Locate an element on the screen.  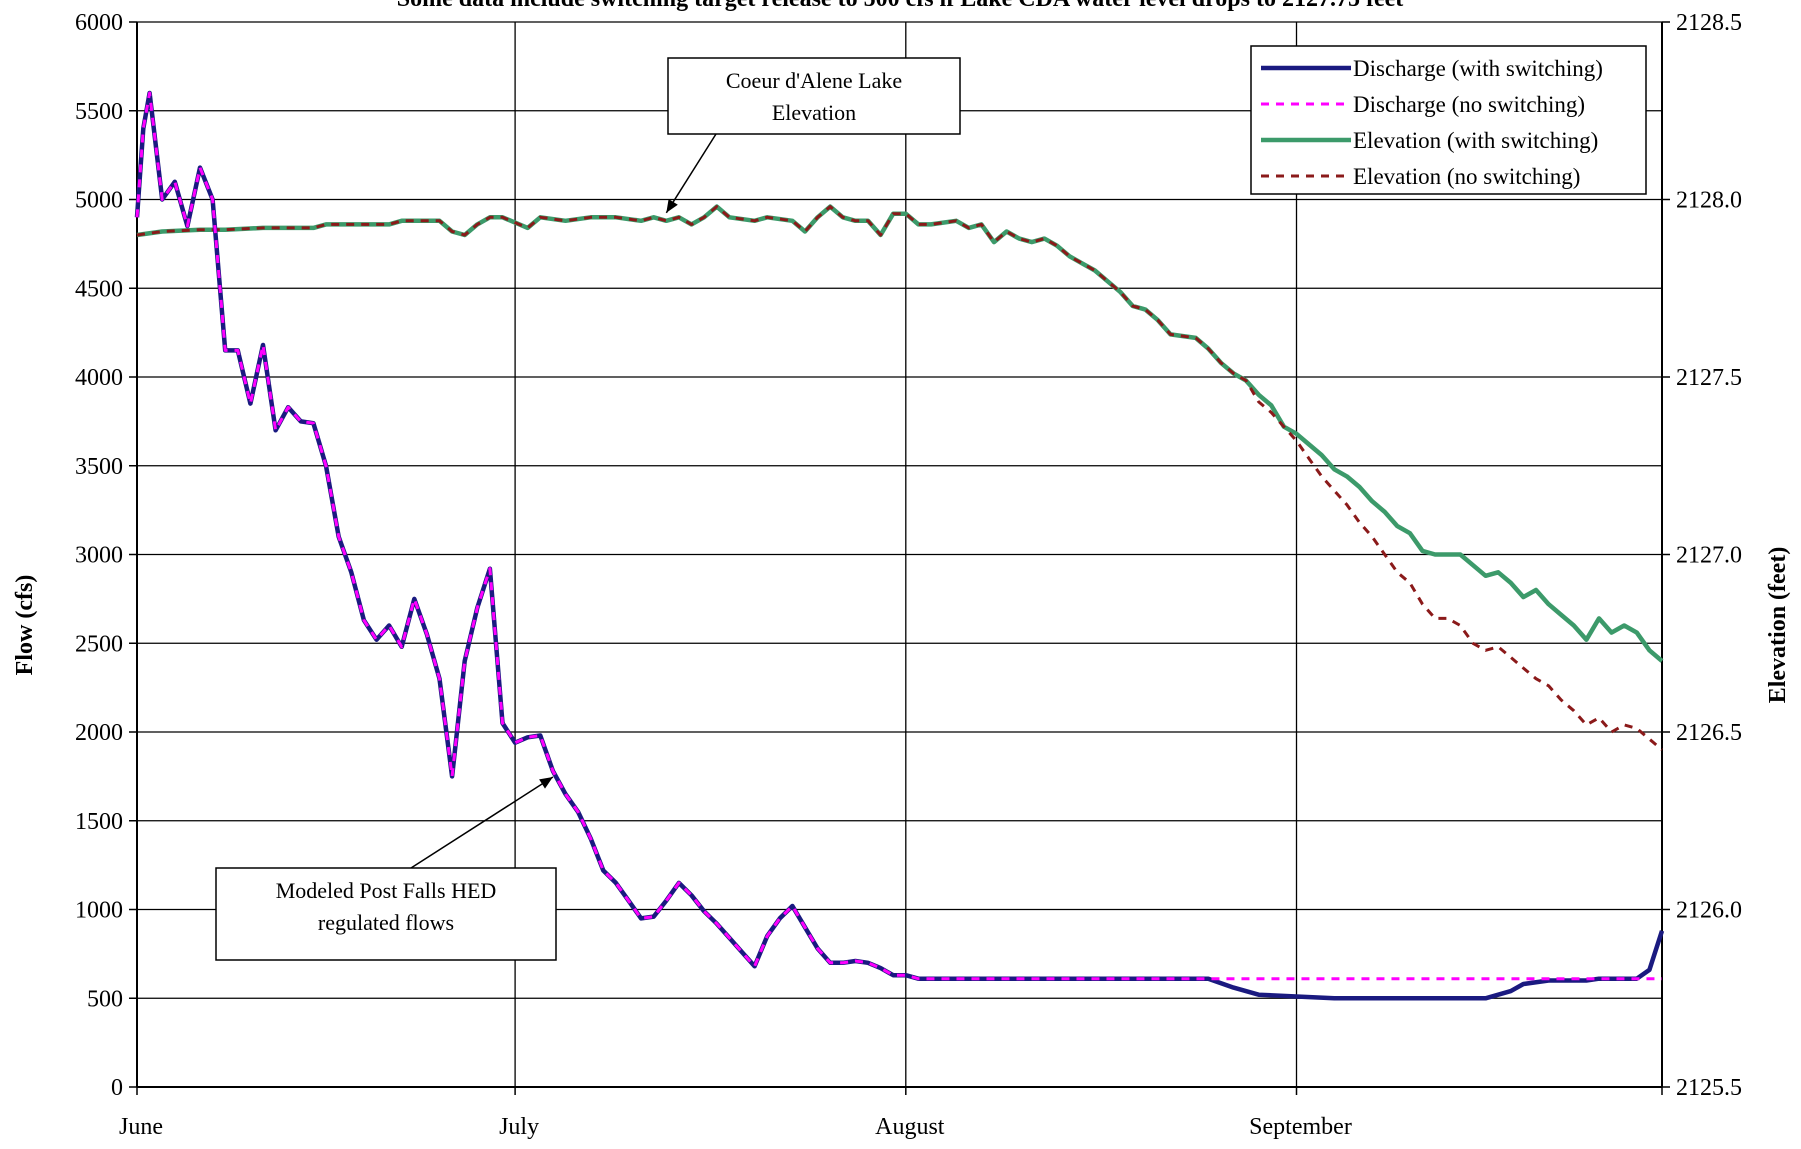
legend-box is located at coordinates (1448, 120).